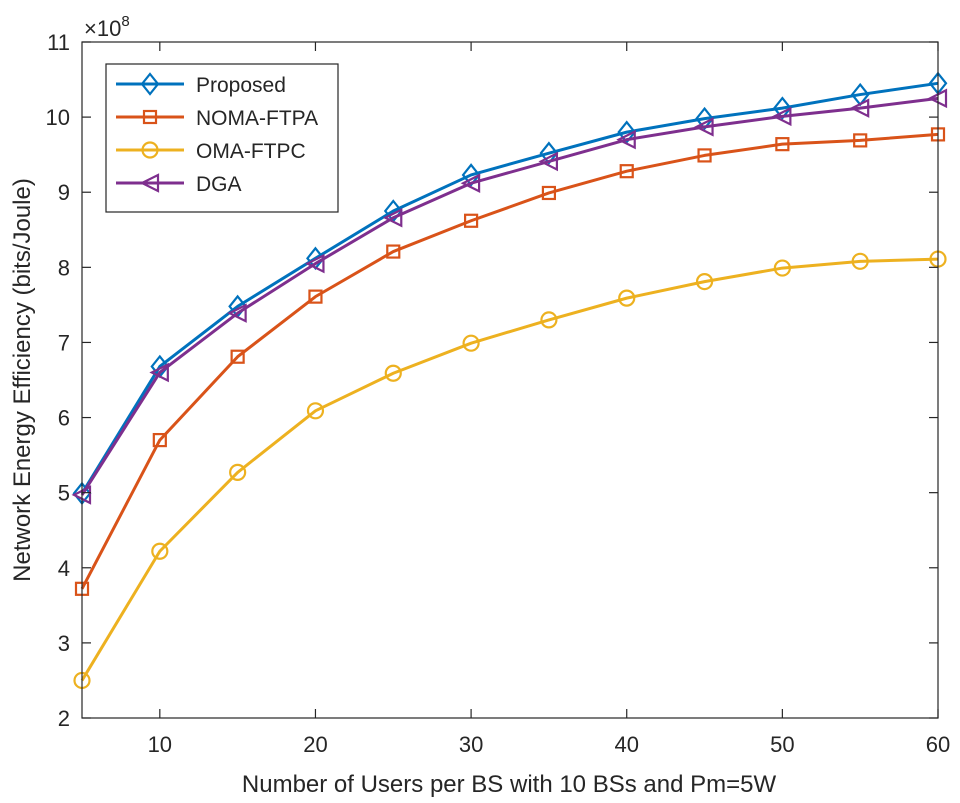 This screenshot has width=960, height=803. What do you see at coordinates (179, 184) in the screenshot?
I see `legend-item: DGA` at bounding box center [179, 184].